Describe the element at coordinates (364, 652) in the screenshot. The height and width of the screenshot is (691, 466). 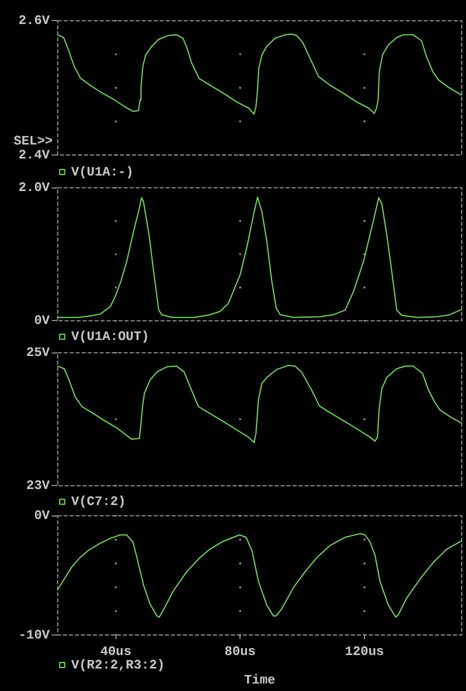
I see `x-tick-label: 120us` at that location.